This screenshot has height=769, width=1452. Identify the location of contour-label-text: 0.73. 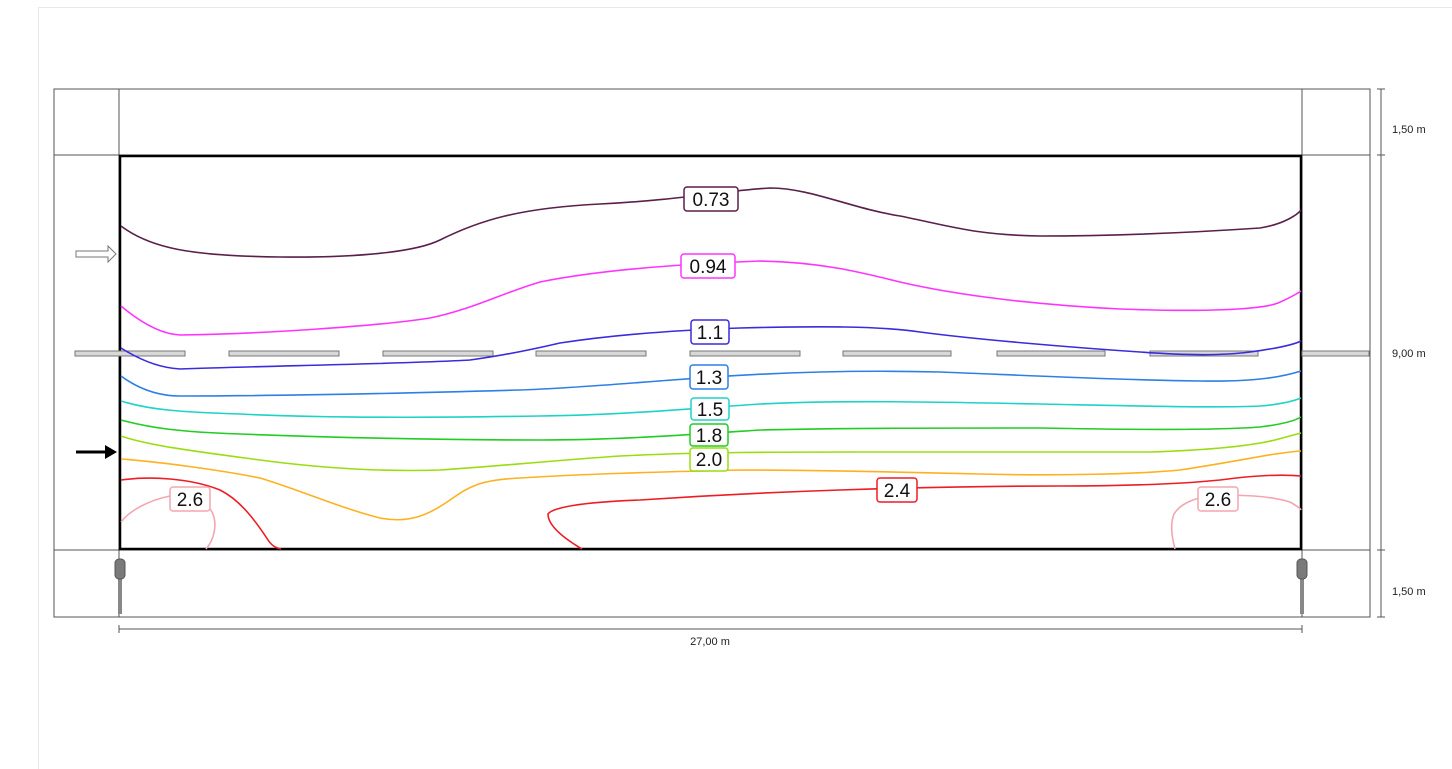
(711, 200).